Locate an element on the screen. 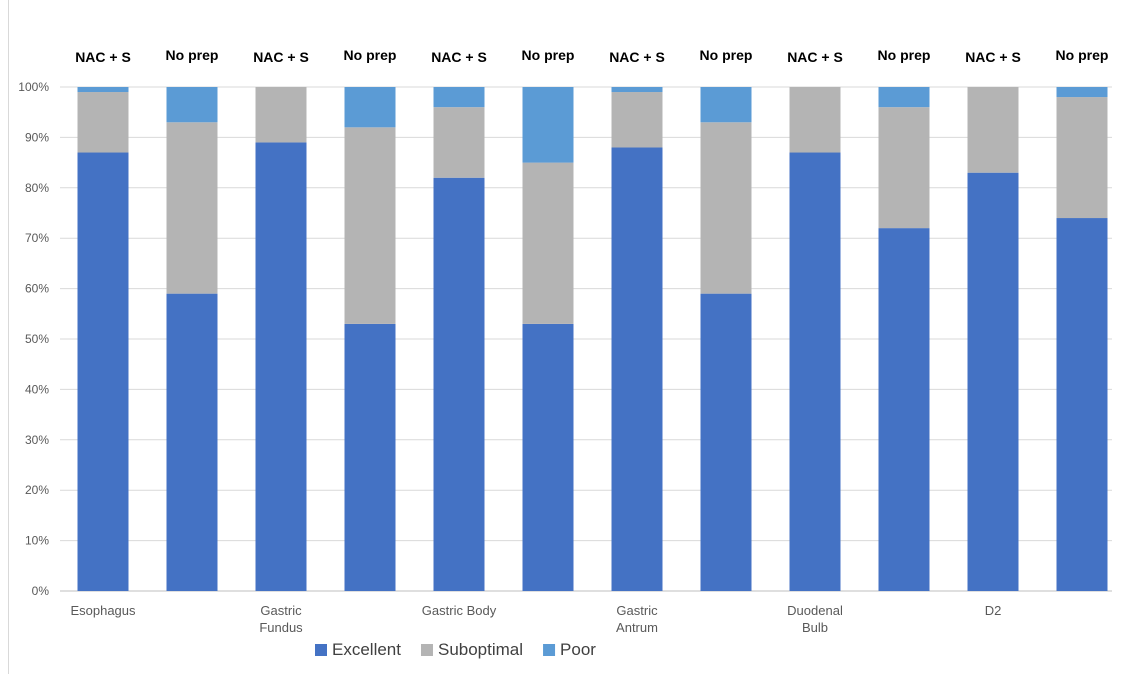 The image size is (1128, 679). y-tick-label: 100% is located at coordinates (33, 87).